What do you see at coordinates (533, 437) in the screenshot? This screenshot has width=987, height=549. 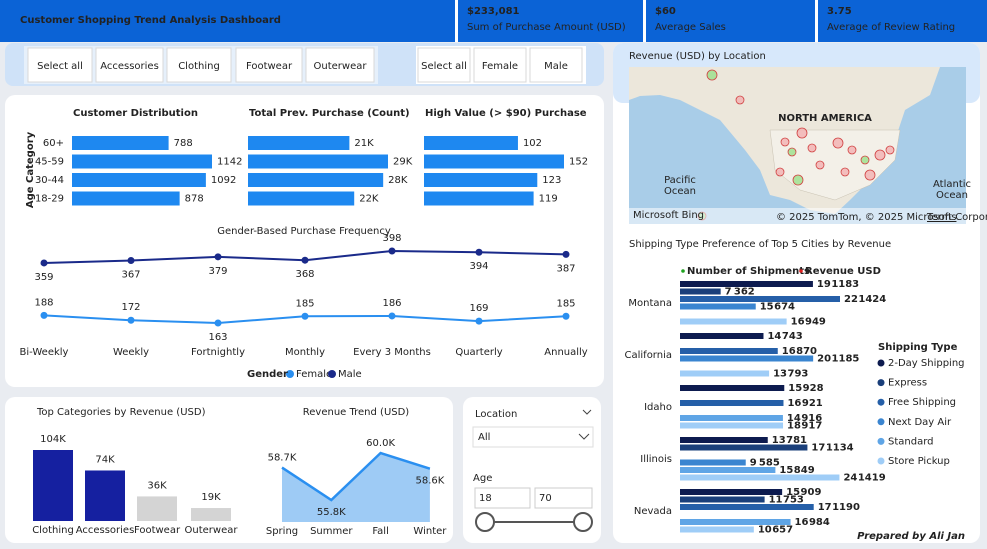 I see `dropdown` at bounding box center [533, 437].